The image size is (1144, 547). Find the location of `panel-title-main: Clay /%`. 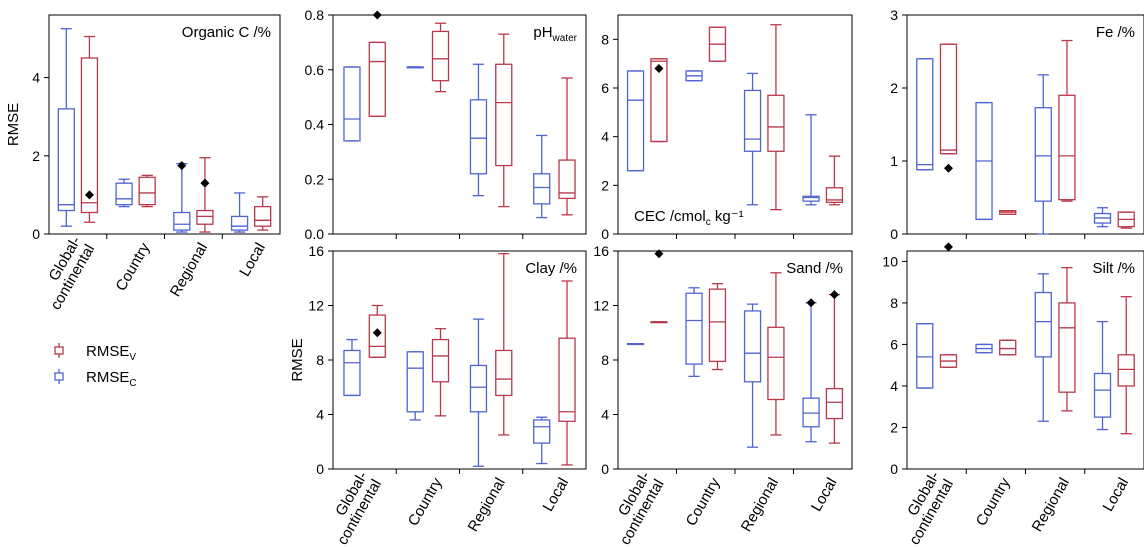

panel-title-main: Clay /% is located at coordinates (551, 268).